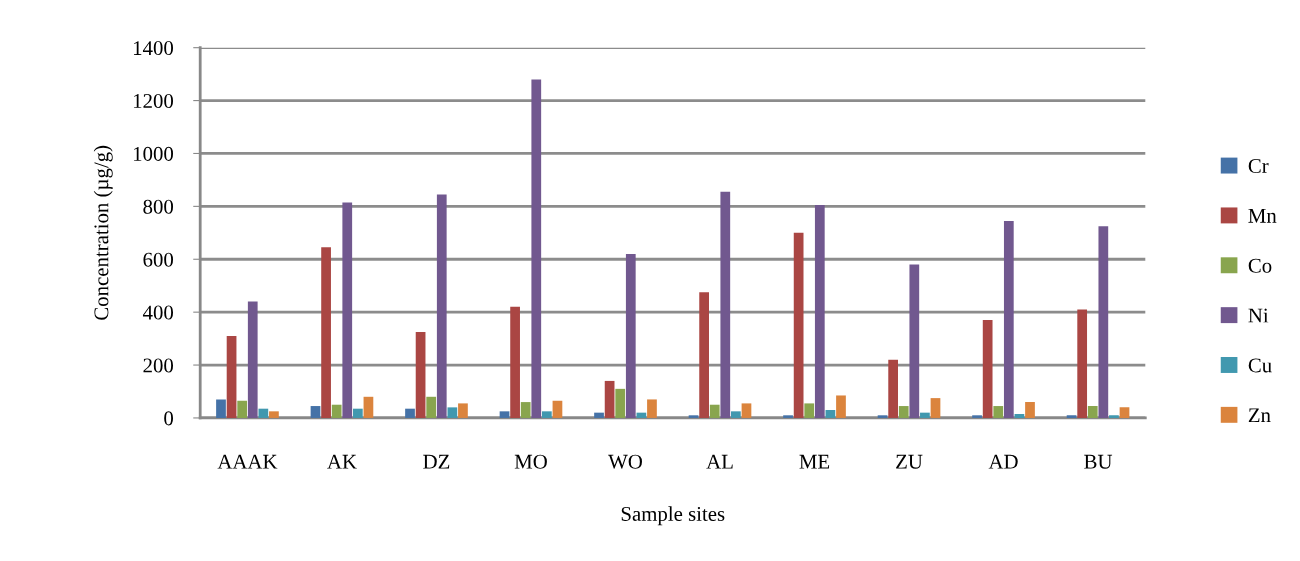  I want to click on x-axis-title: Sample sites, so click(673, 516).